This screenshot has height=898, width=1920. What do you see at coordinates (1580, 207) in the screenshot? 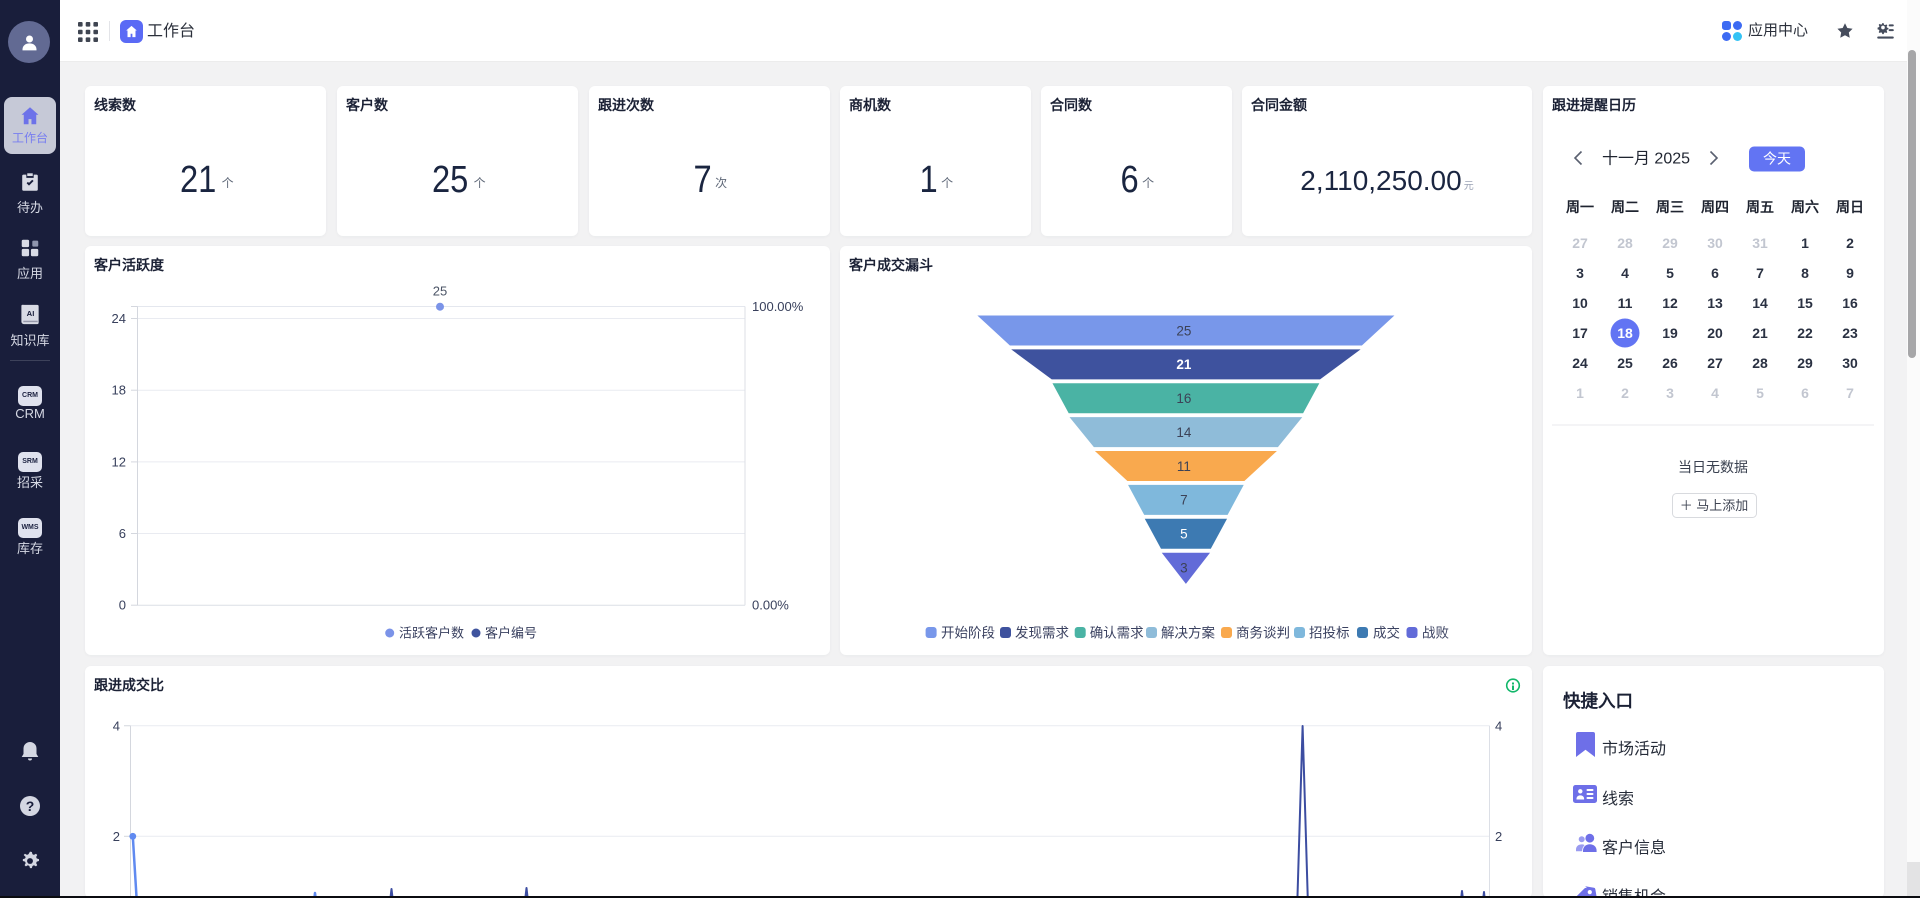
I see `svg-text: 周一` at bounding box center [1580, 207].